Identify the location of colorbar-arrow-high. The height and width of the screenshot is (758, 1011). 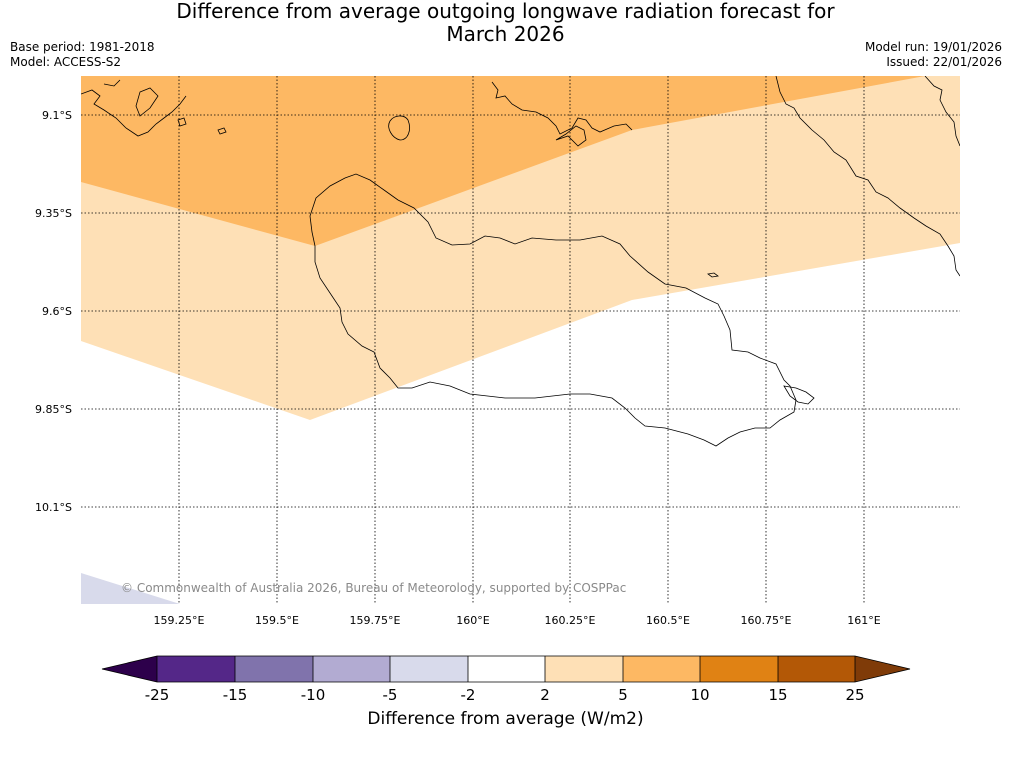
(882, 669).